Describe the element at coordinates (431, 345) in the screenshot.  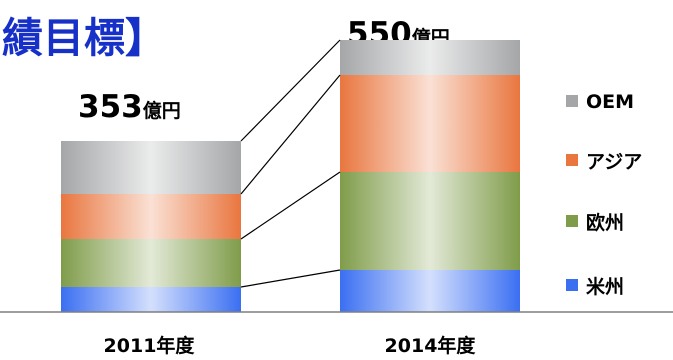
I see `category-label-2014: 2014年度` at that location.